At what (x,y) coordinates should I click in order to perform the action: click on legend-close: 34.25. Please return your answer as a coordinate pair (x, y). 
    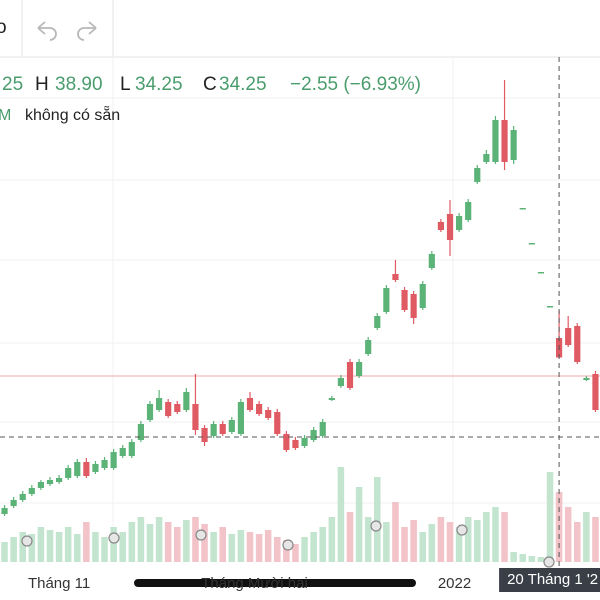
    Looking at the image, I should click on (243, 84).